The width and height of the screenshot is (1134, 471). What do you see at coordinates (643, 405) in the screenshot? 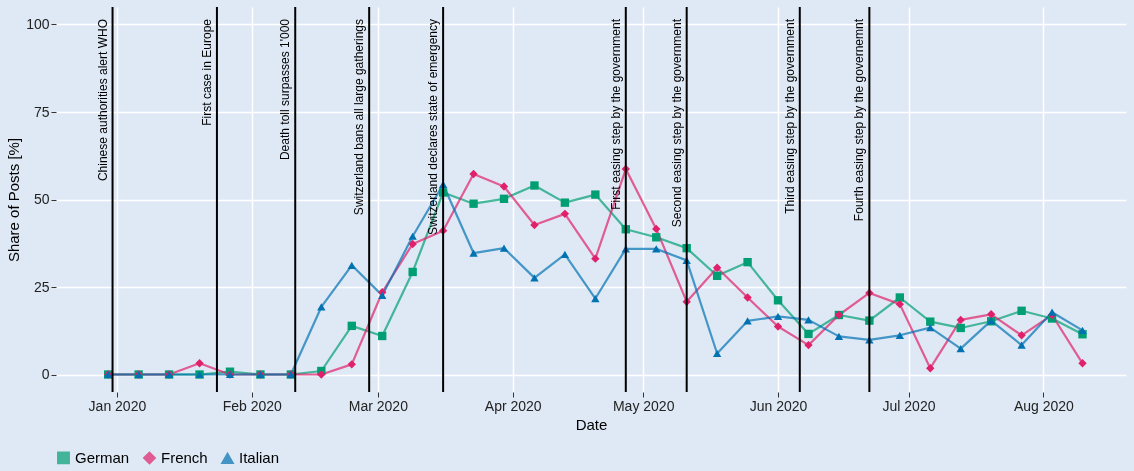
I see `x-tick-label: May 2020` at bounding box center [643, 405].